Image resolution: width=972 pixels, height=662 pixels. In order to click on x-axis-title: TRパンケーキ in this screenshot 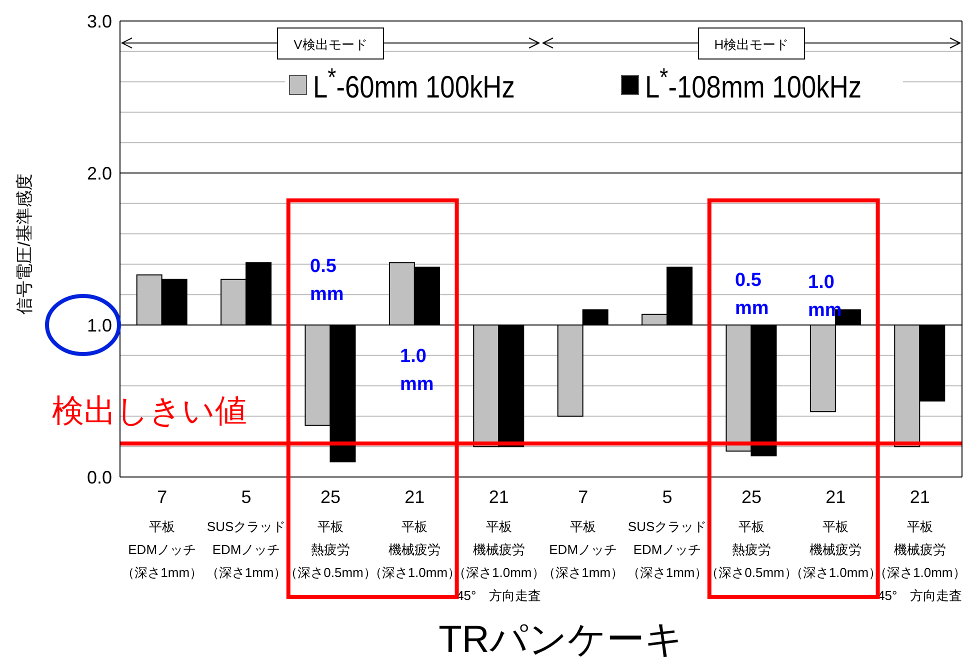, I will do `click(561, 640)`.